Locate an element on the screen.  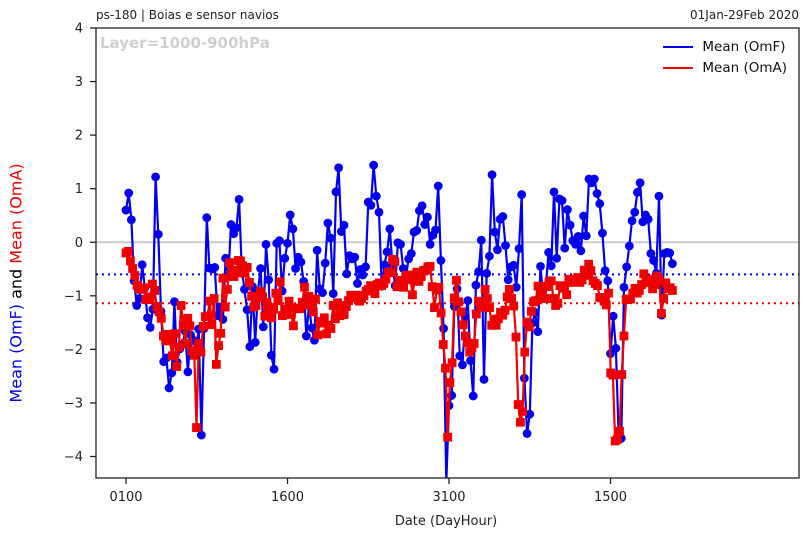
x-tick-label-0100: 0100 is located at coordinates (125, 497).